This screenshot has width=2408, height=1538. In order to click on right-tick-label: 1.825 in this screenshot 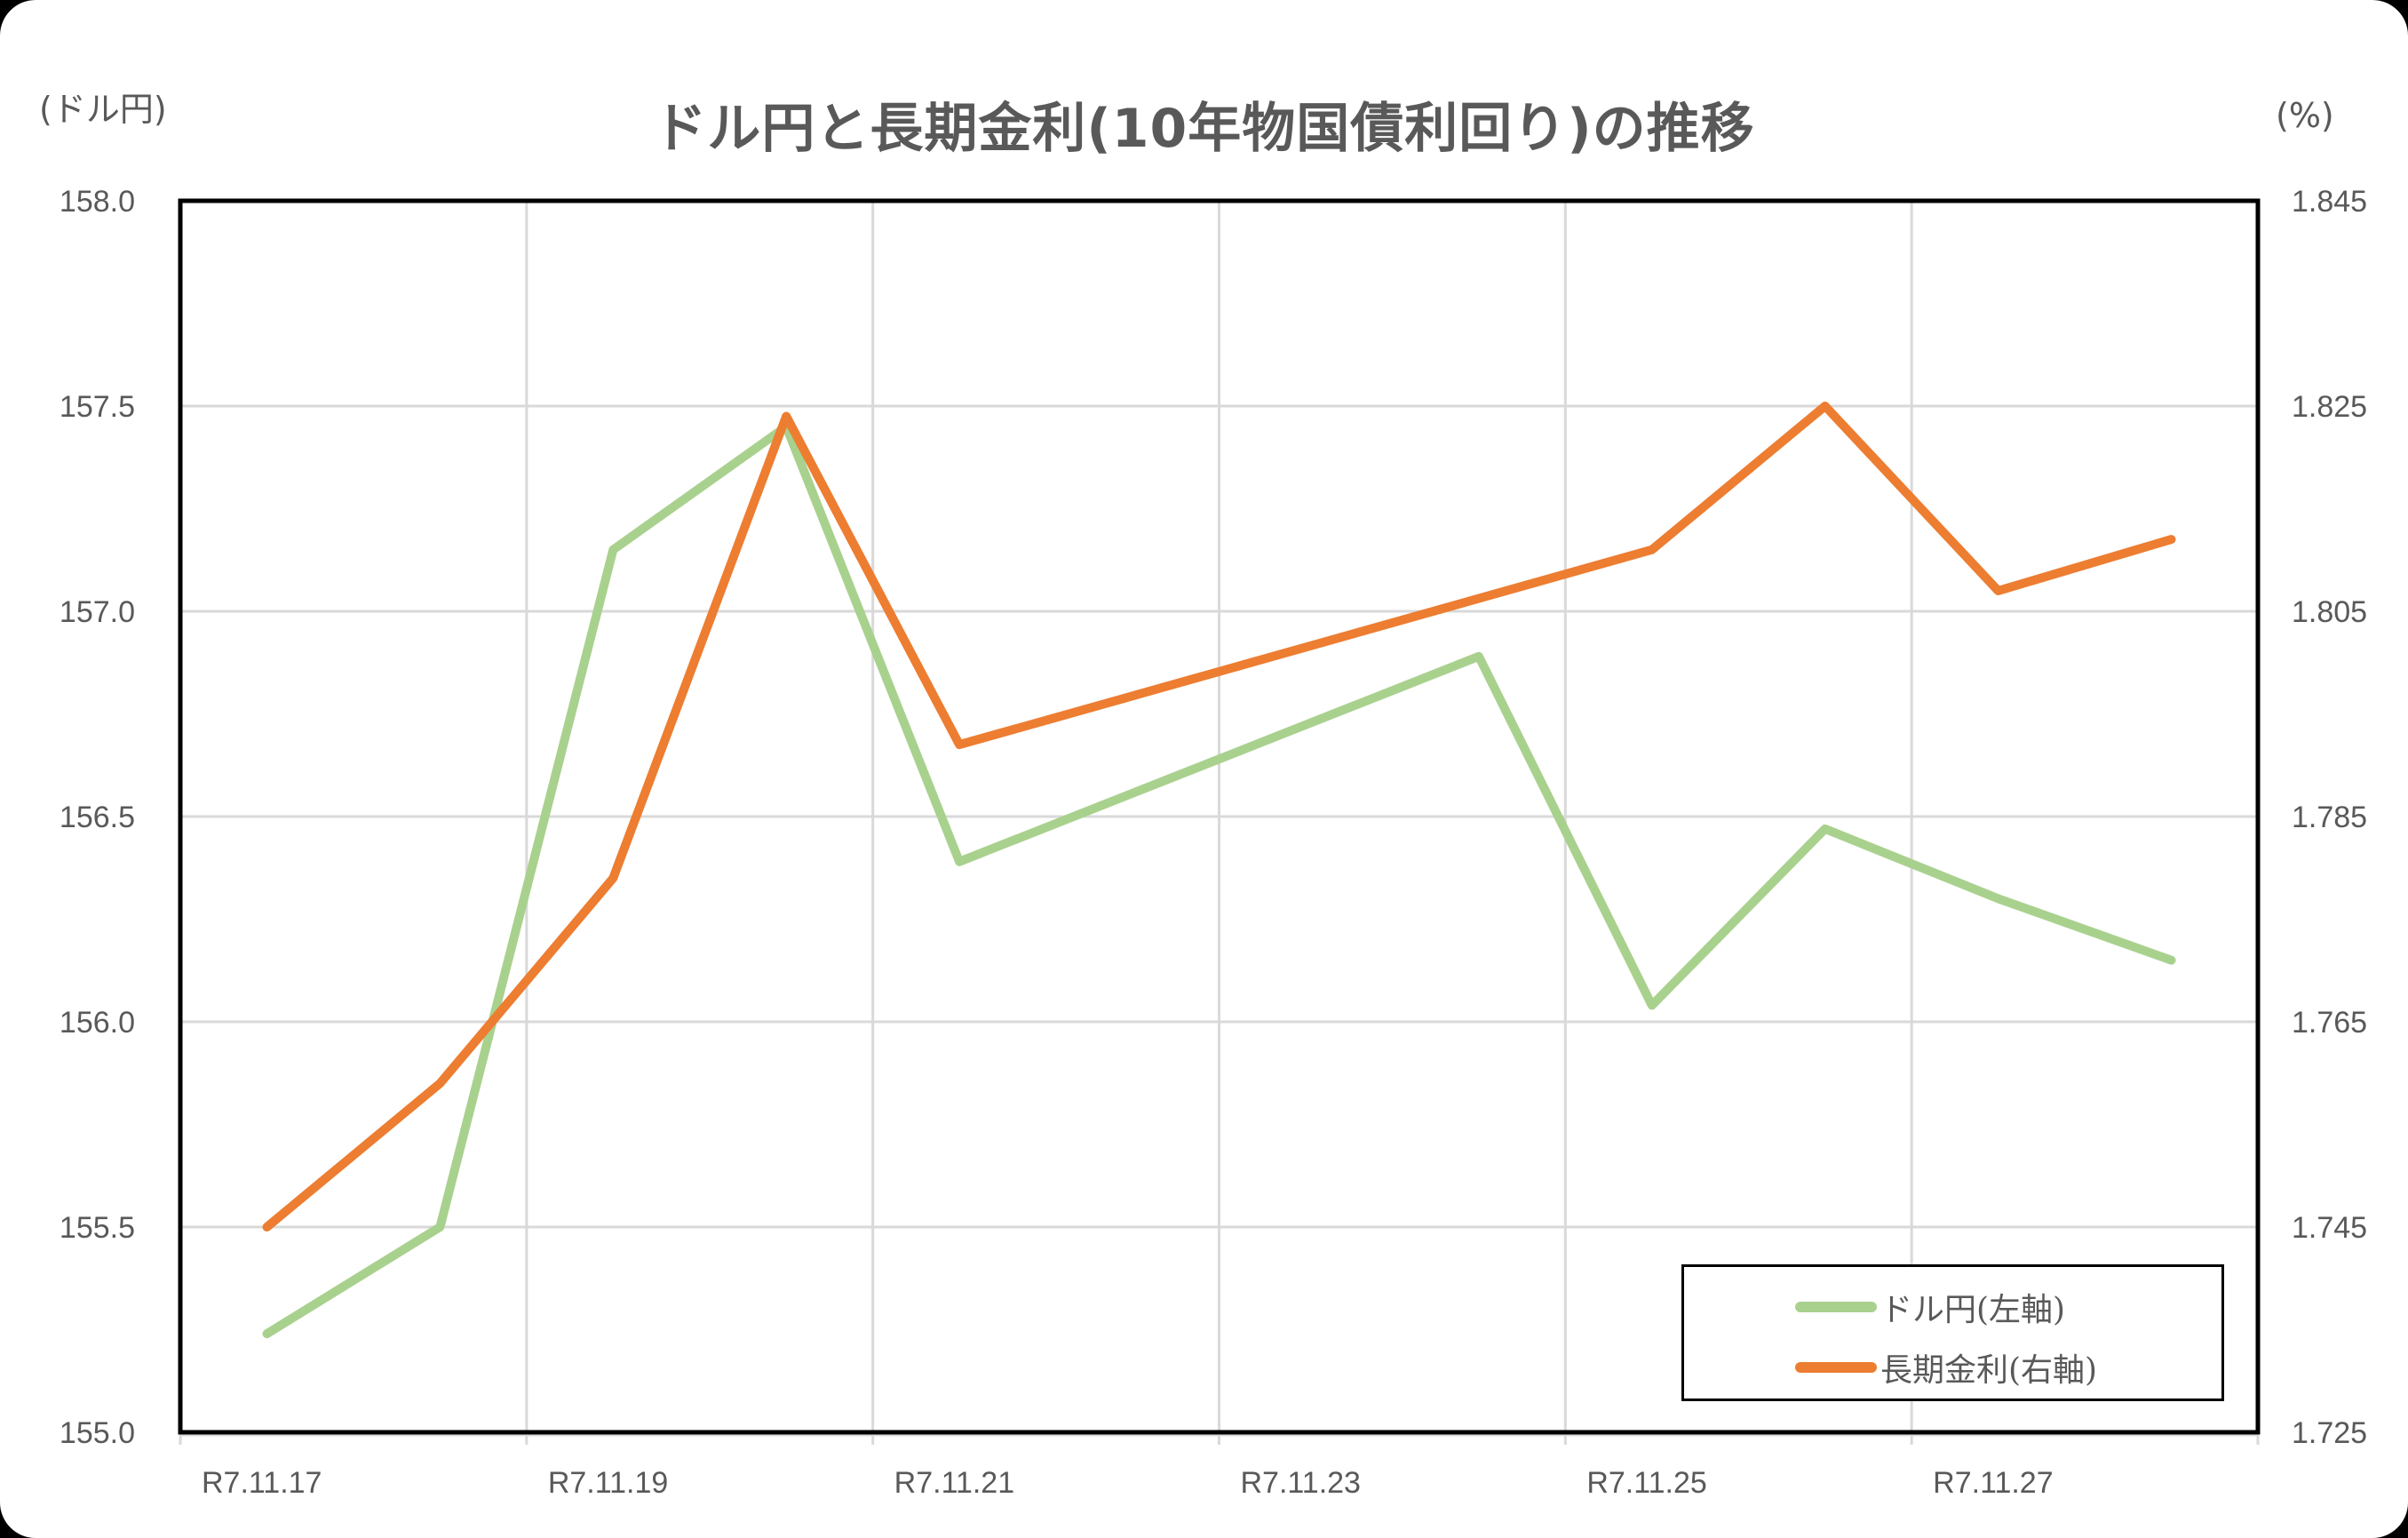, I will do `click(2329, 407)`.